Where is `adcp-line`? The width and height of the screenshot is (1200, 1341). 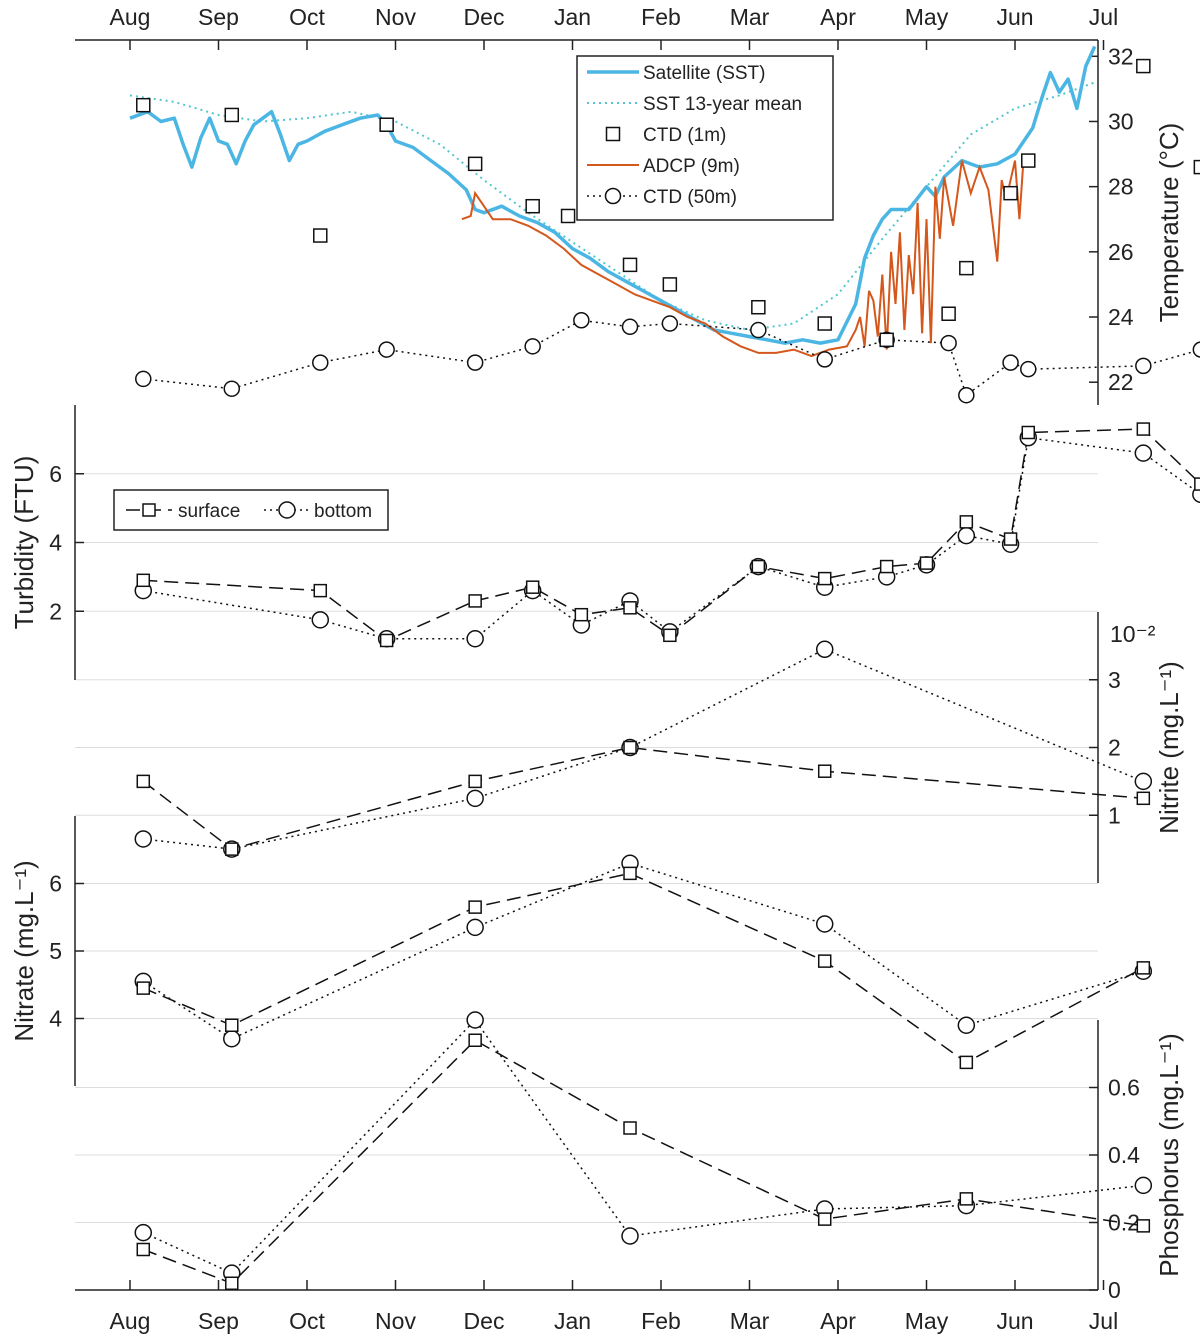
adcp-line is located at coordinates (743, 256).